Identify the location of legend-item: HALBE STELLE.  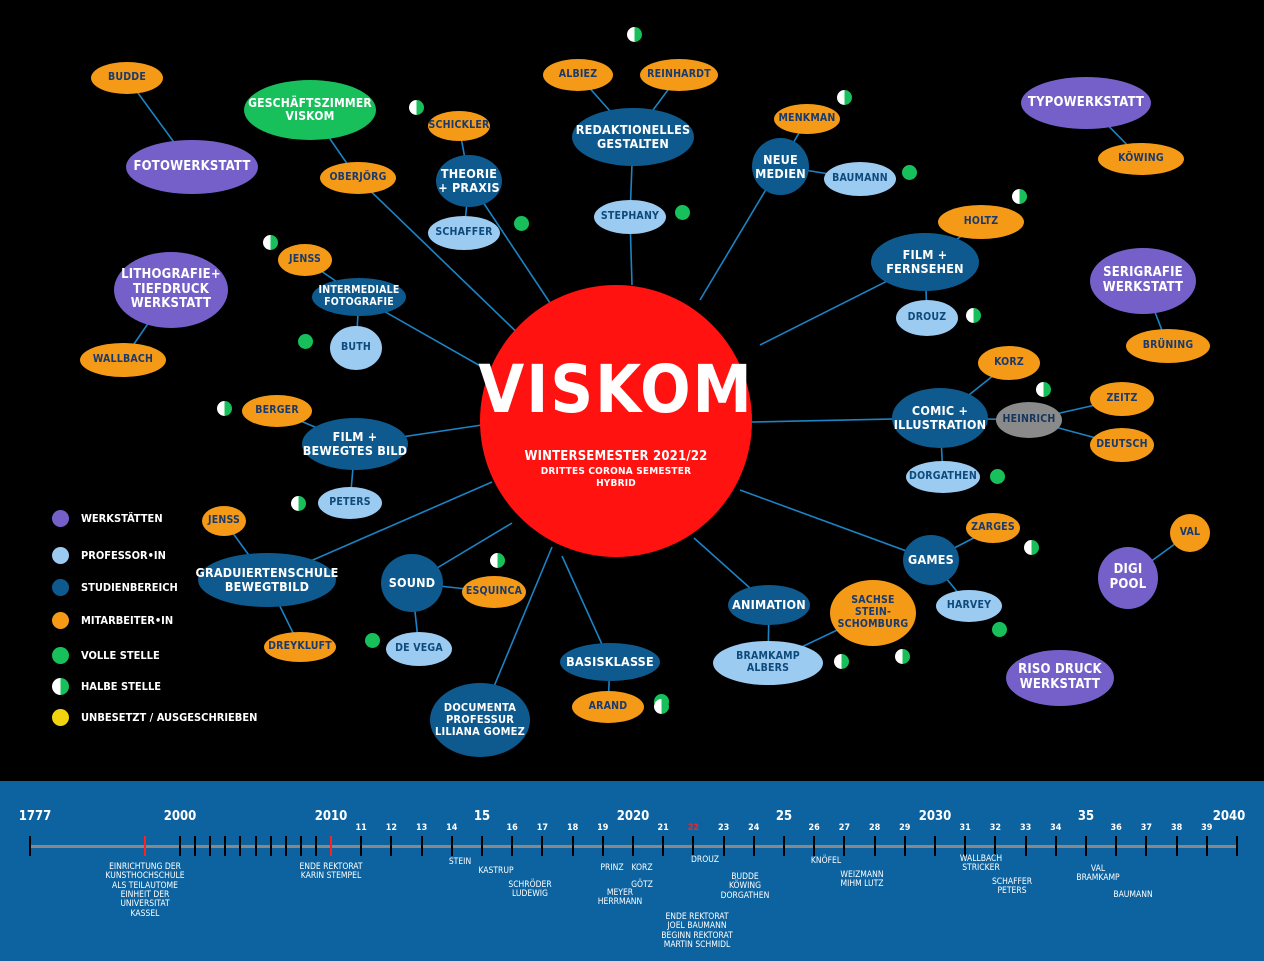
(106, 686).